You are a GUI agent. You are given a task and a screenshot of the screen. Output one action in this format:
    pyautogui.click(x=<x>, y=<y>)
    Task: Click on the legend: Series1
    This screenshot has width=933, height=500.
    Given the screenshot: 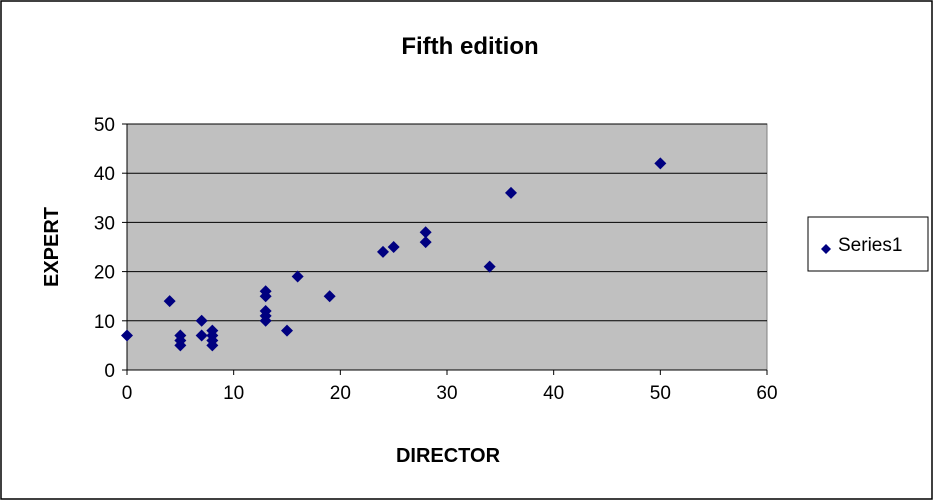 What is the action you would take?
    pyautogui.click(x=868, y=244)
    